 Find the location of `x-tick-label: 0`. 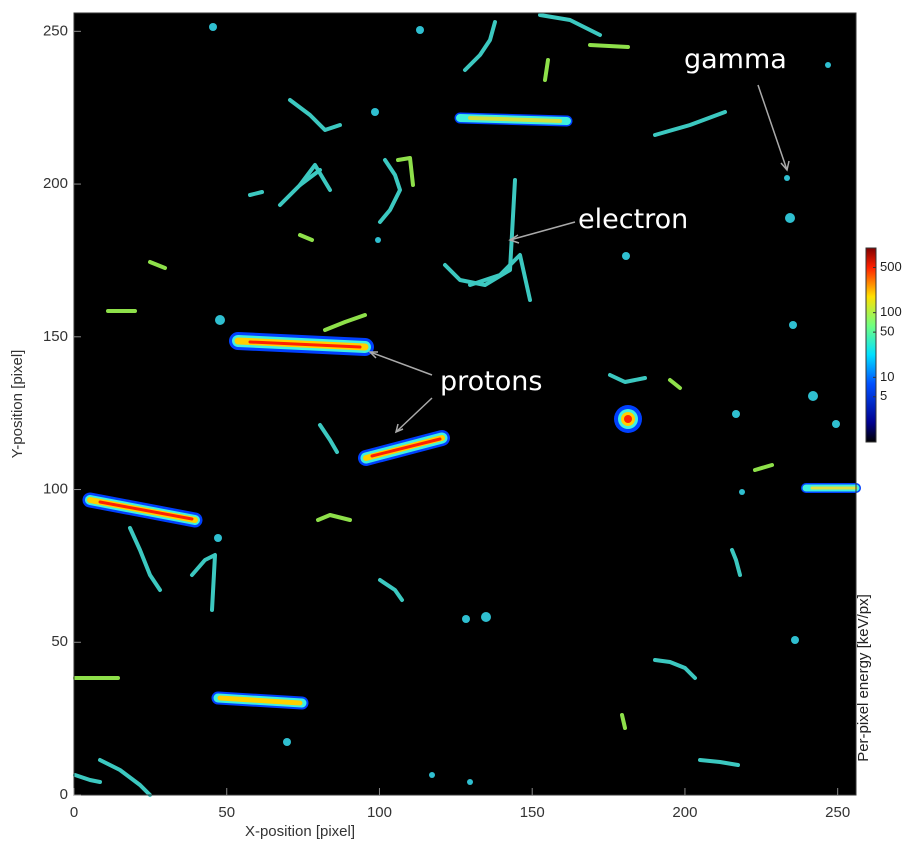

x-tick-label: 0 is located at coordinates (74, 812).